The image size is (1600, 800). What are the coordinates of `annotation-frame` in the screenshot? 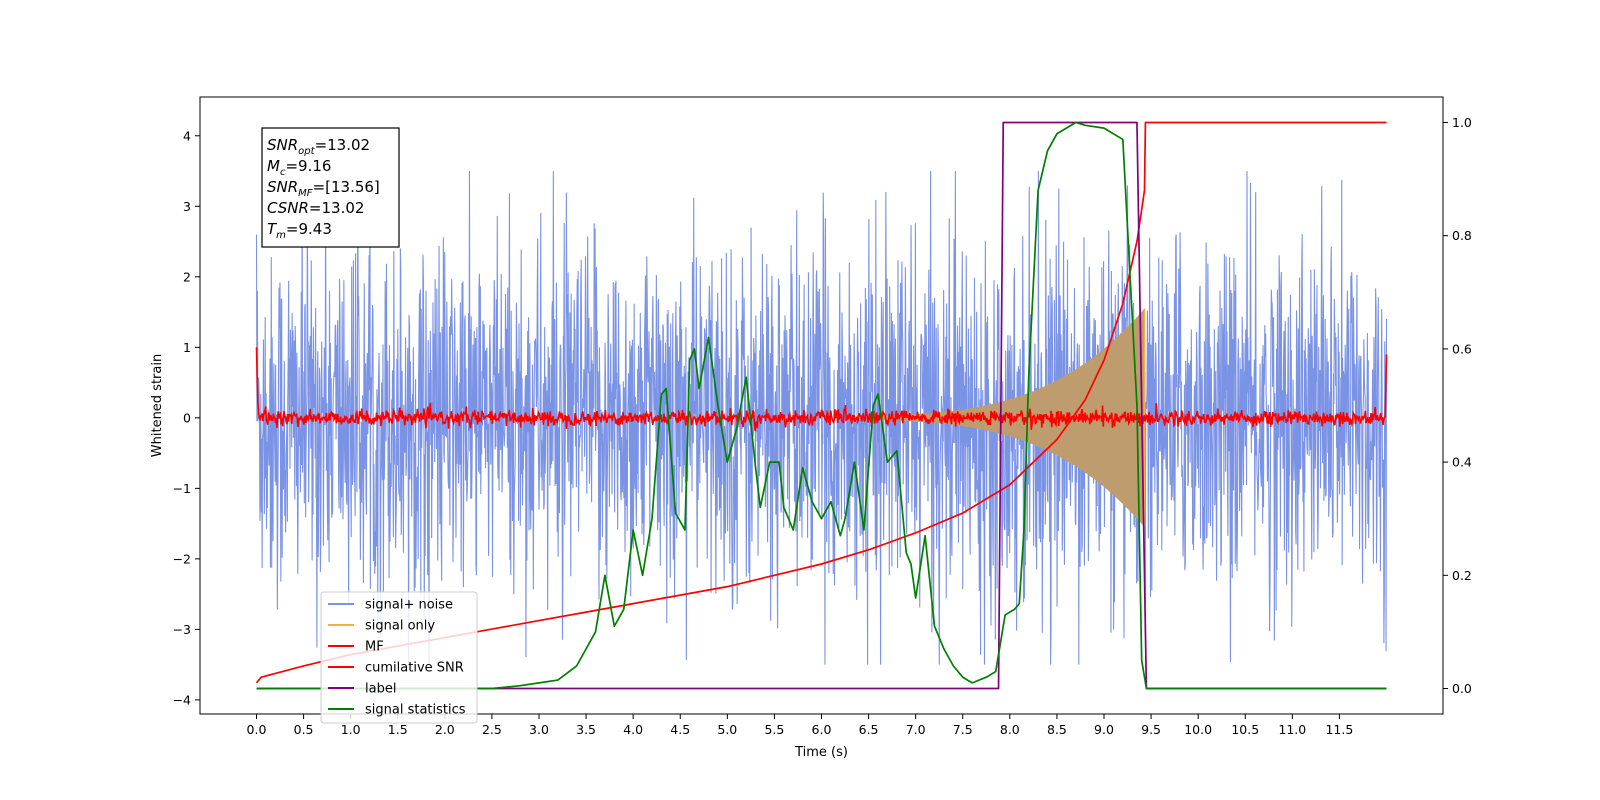 It's located at (330, 187).